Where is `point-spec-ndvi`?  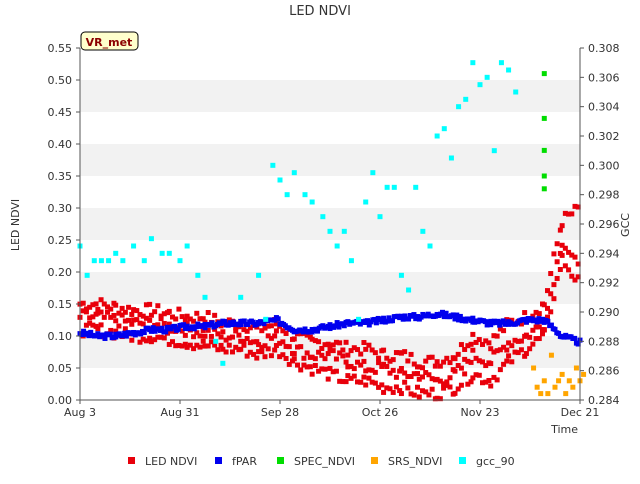
point-spec-ndvi is located at coordinates (544, 118).